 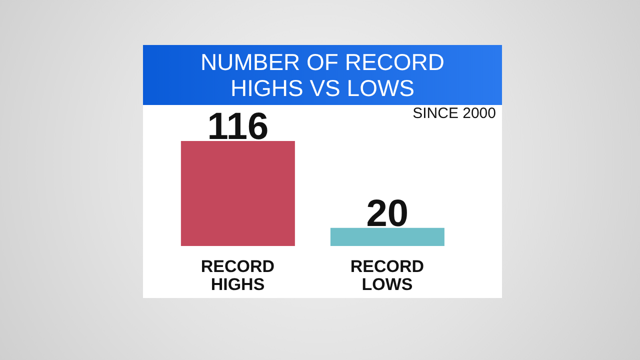 What do you see at coordinates (387, 275) in the screenshot?
I see `x-tick-label: RECORD LOWS` at bounding box center [387, 275].